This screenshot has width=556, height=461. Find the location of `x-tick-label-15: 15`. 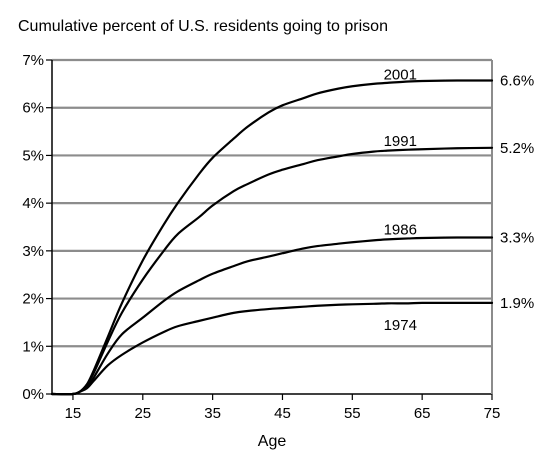

x-tick-label-15: 15 is located at coordinates (73, 413).